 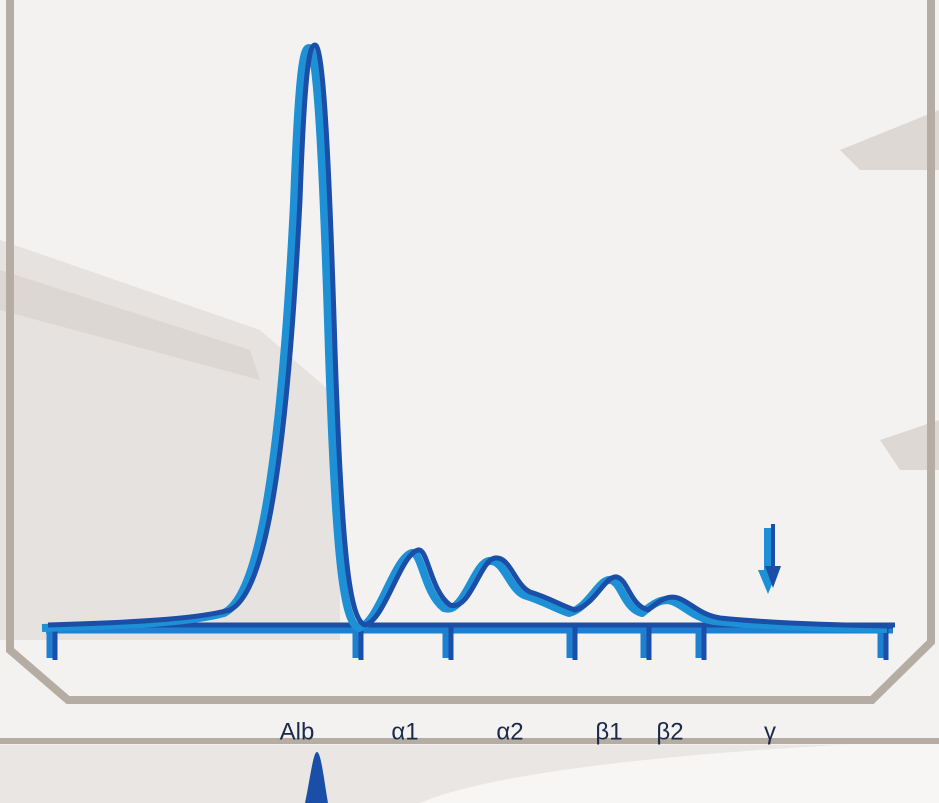 What do you see at coordinates (769, 559) in the screenshot?
I see `arrow` at bounding box center [769, 559].